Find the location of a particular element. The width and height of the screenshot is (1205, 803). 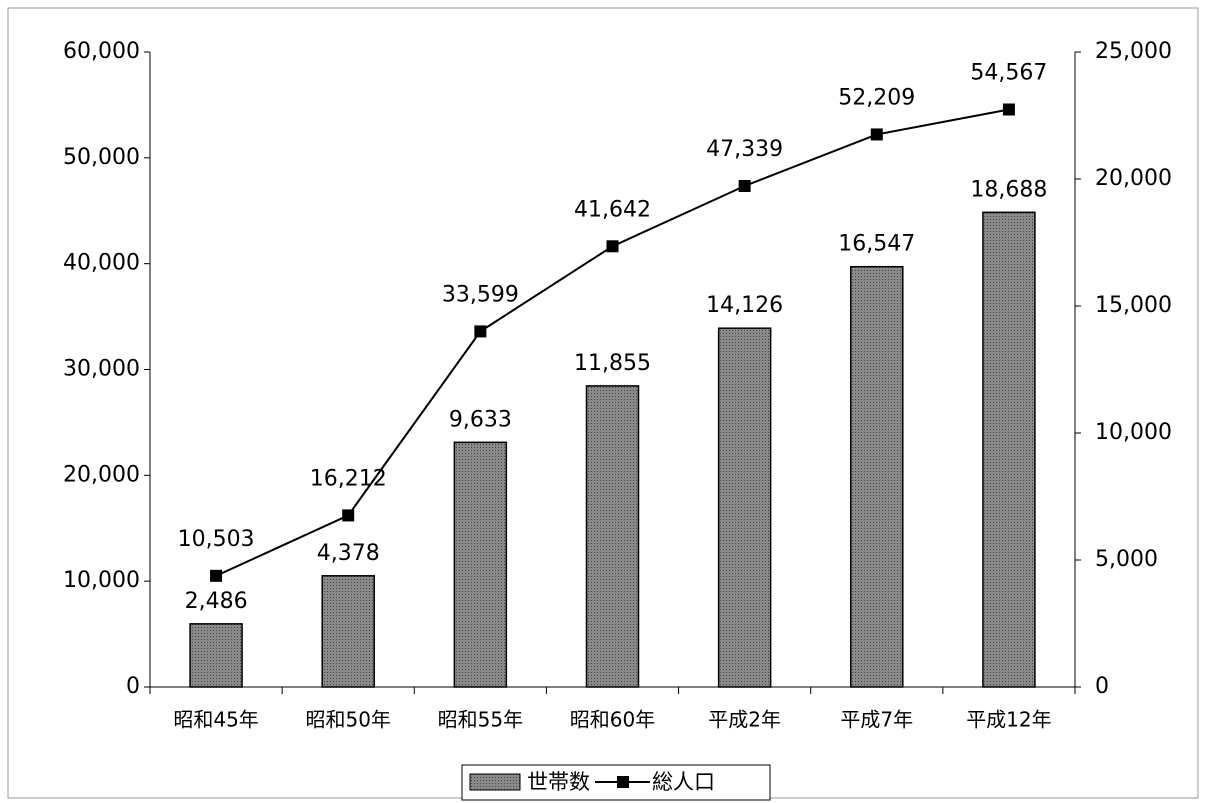

y-tick-label: 10,000 is located at coordinates (101, 580).